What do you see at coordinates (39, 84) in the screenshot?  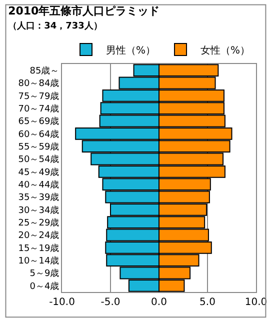 I see `y-tick-label: 80～84歳` at bounding box center [39, 84].